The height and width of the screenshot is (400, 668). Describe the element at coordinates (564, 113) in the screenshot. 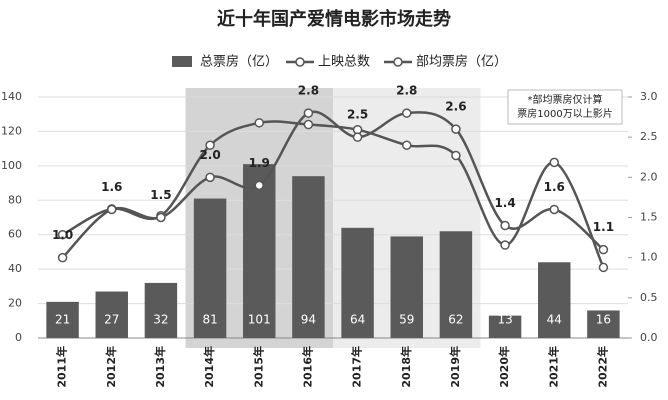

I see `annotation: 票房1000万以上影片` at that location.